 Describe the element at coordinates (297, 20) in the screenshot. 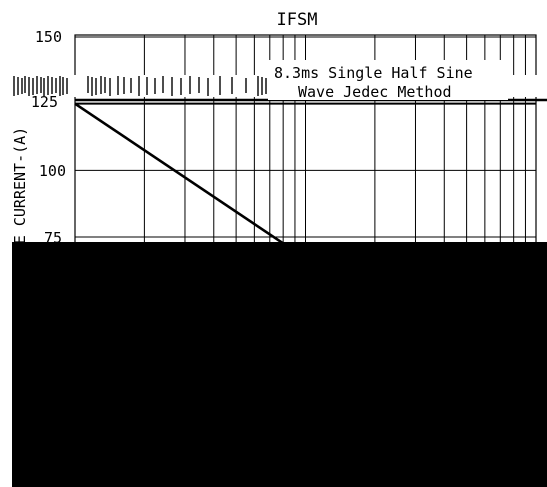

I see `chart-title: IFSM` at that location.